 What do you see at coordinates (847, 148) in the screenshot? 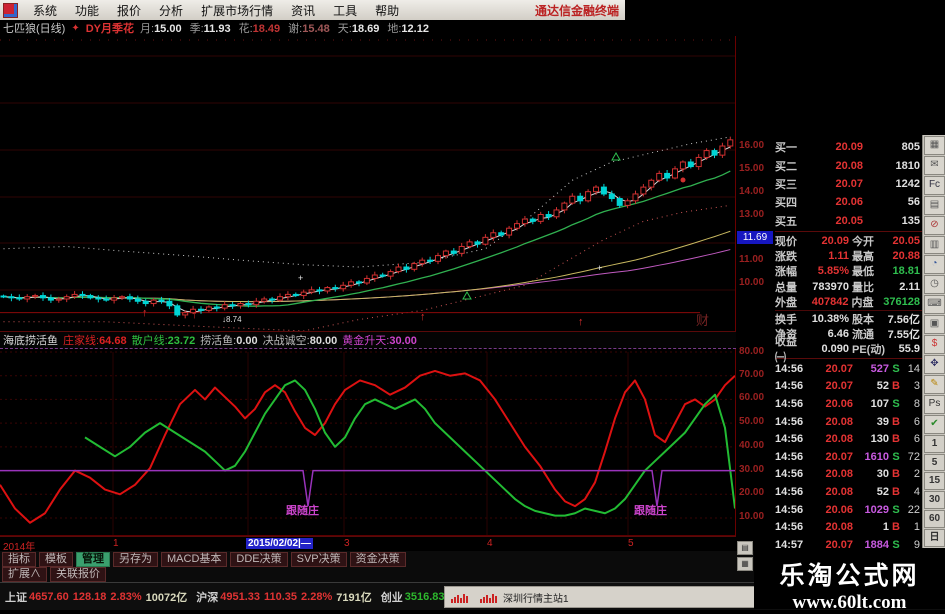
I see `bid-row: 买一 20.09 805` at bounding box center [847, 148].